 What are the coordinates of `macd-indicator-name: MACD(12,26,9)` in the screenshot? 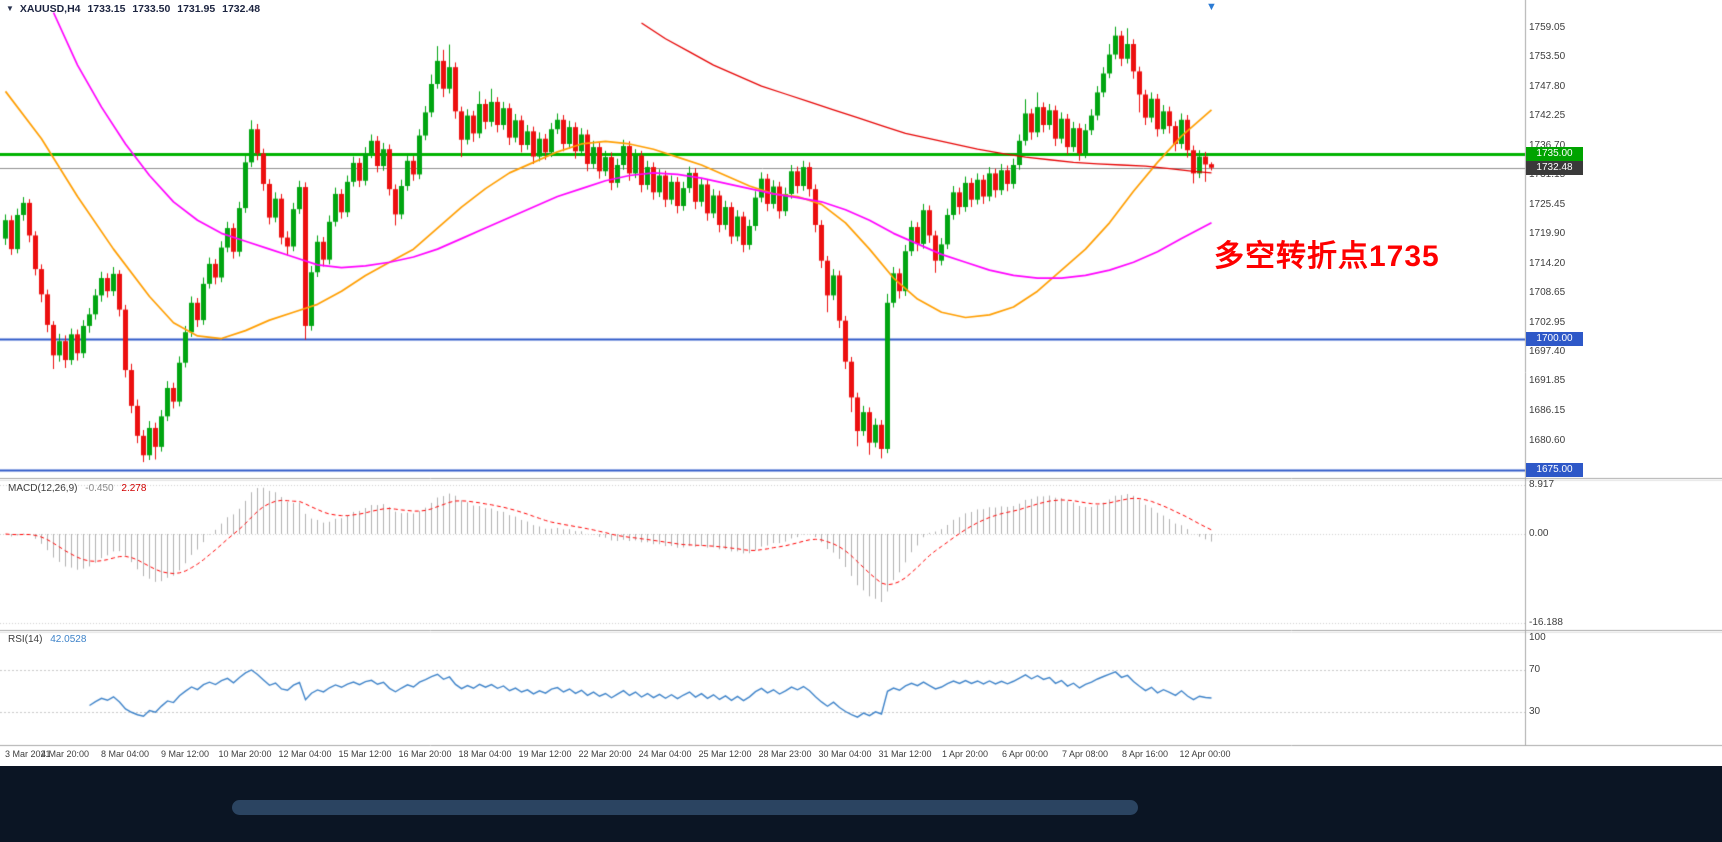 It's located at (43, 488).